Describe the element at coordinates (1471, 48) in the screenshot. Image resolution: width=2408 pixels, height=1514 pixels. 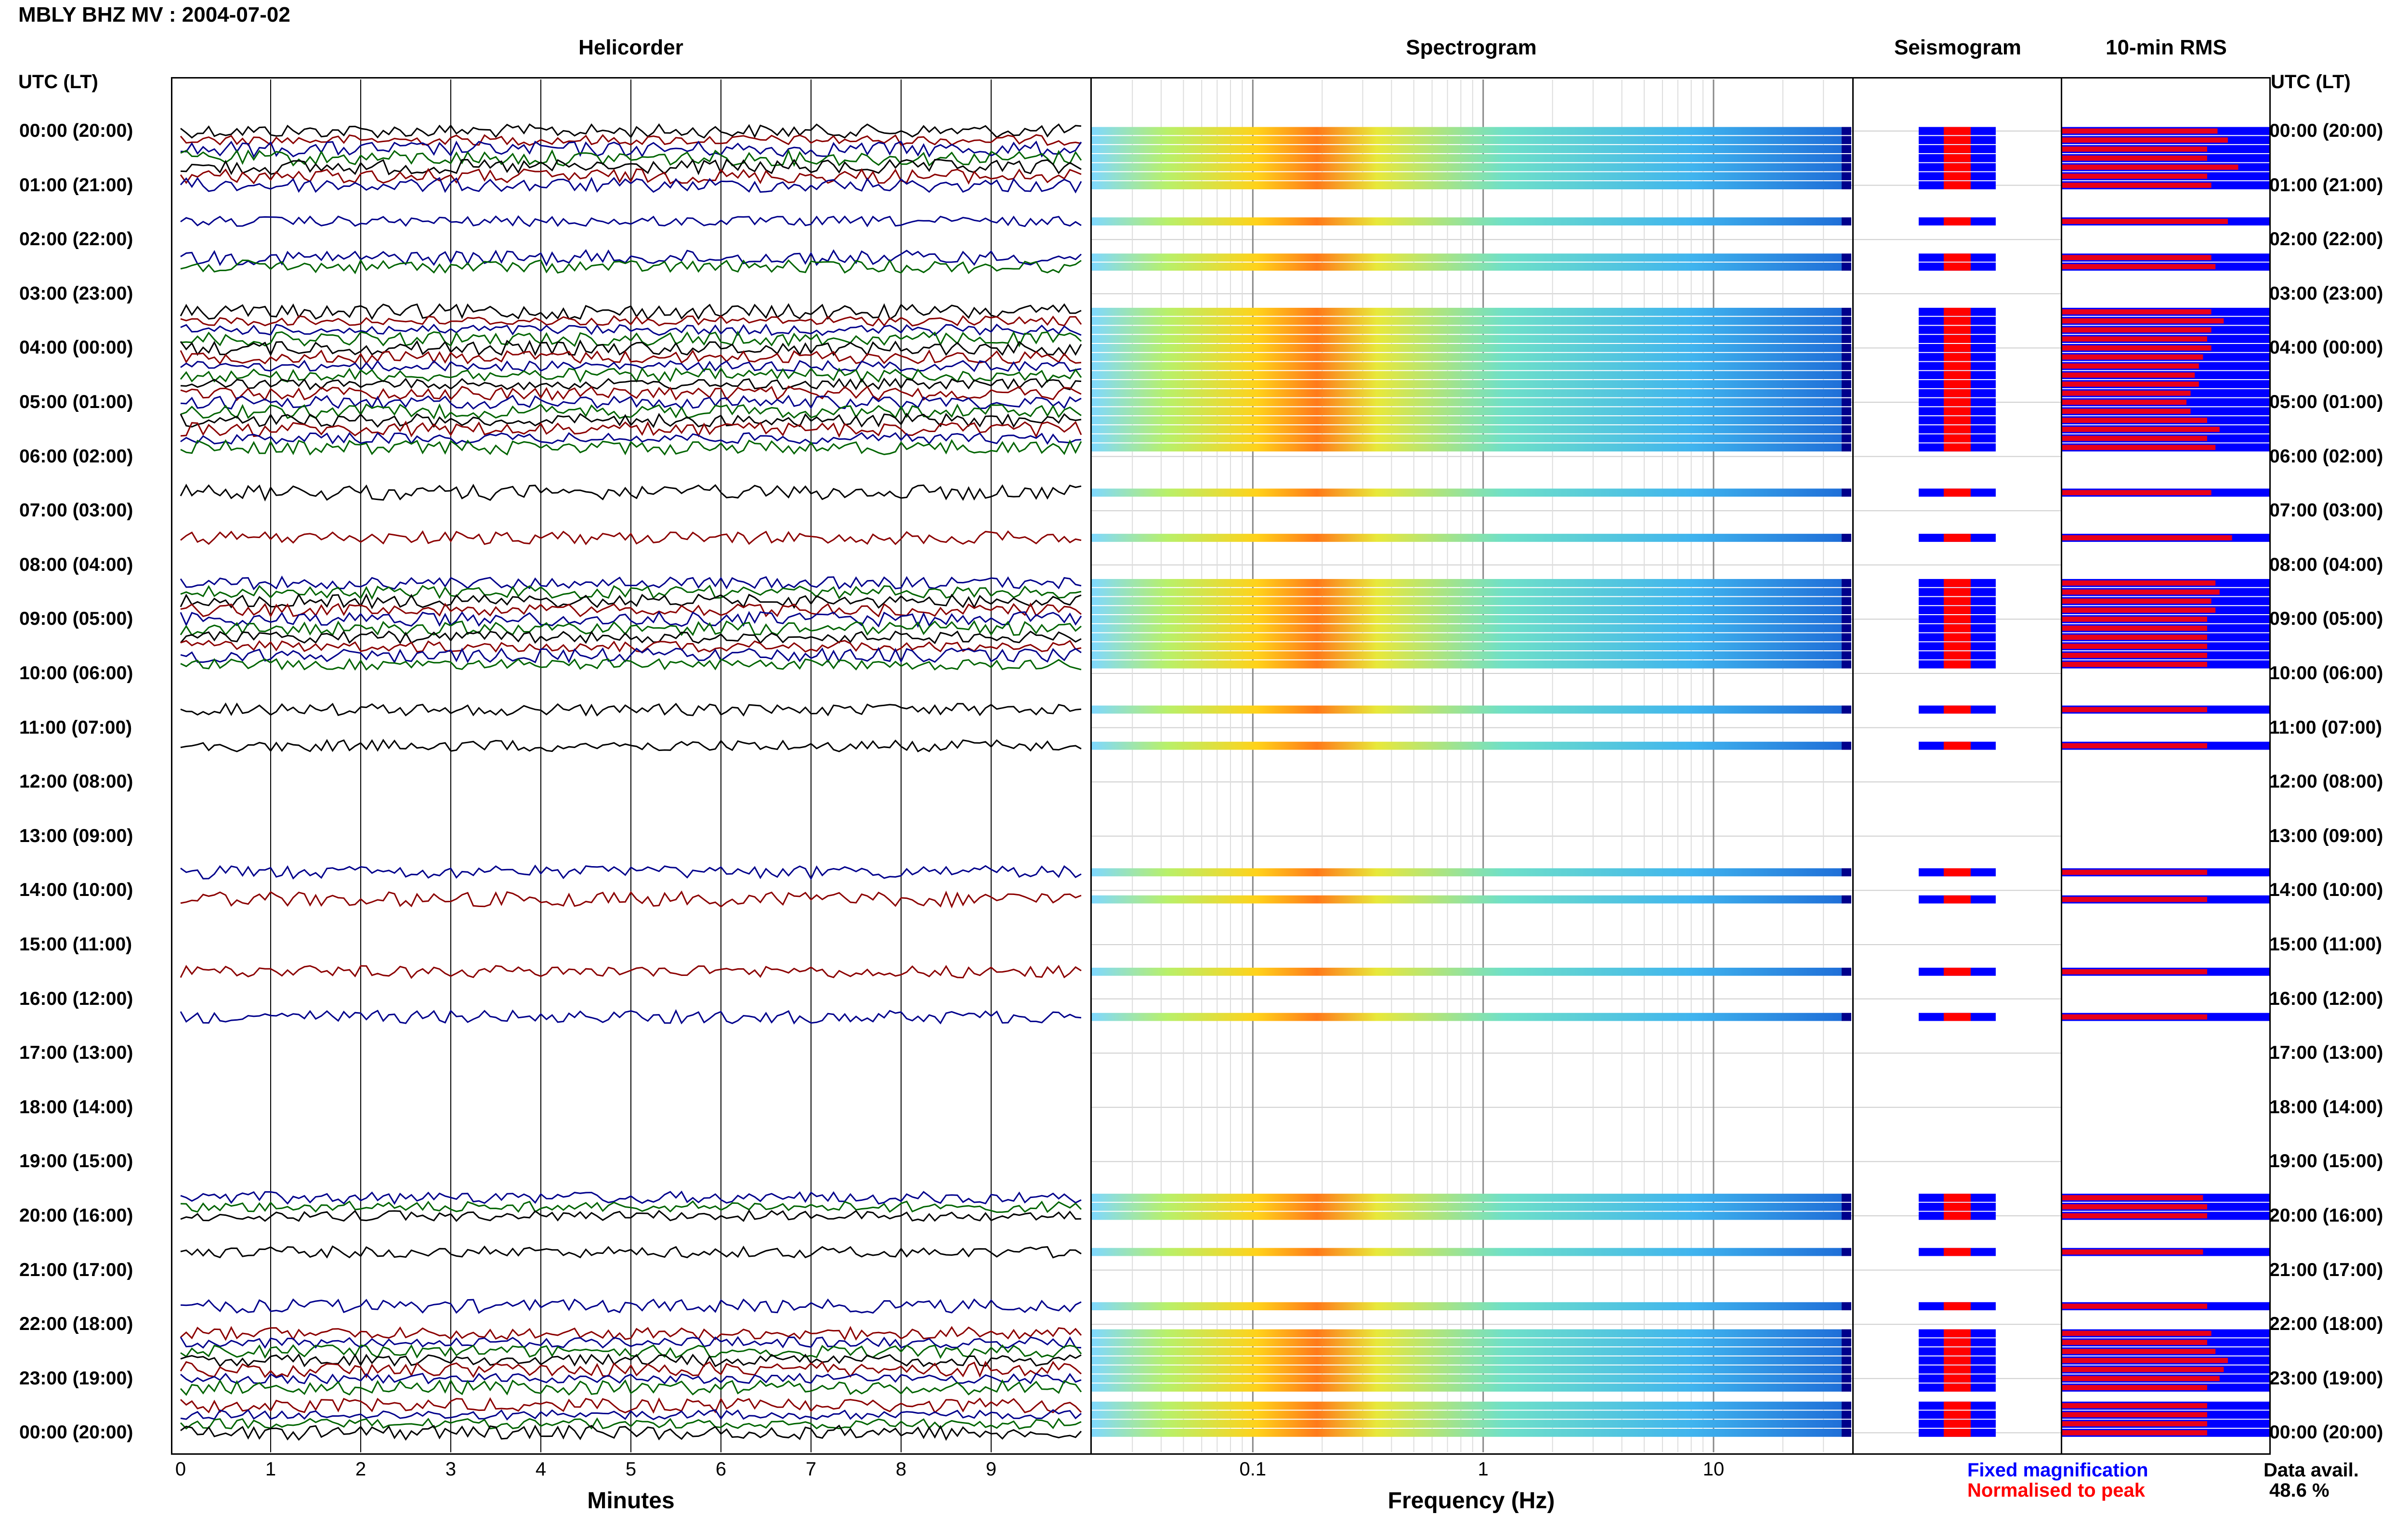
I see `spectrogram-panel-title: Spectrogram` at that location.